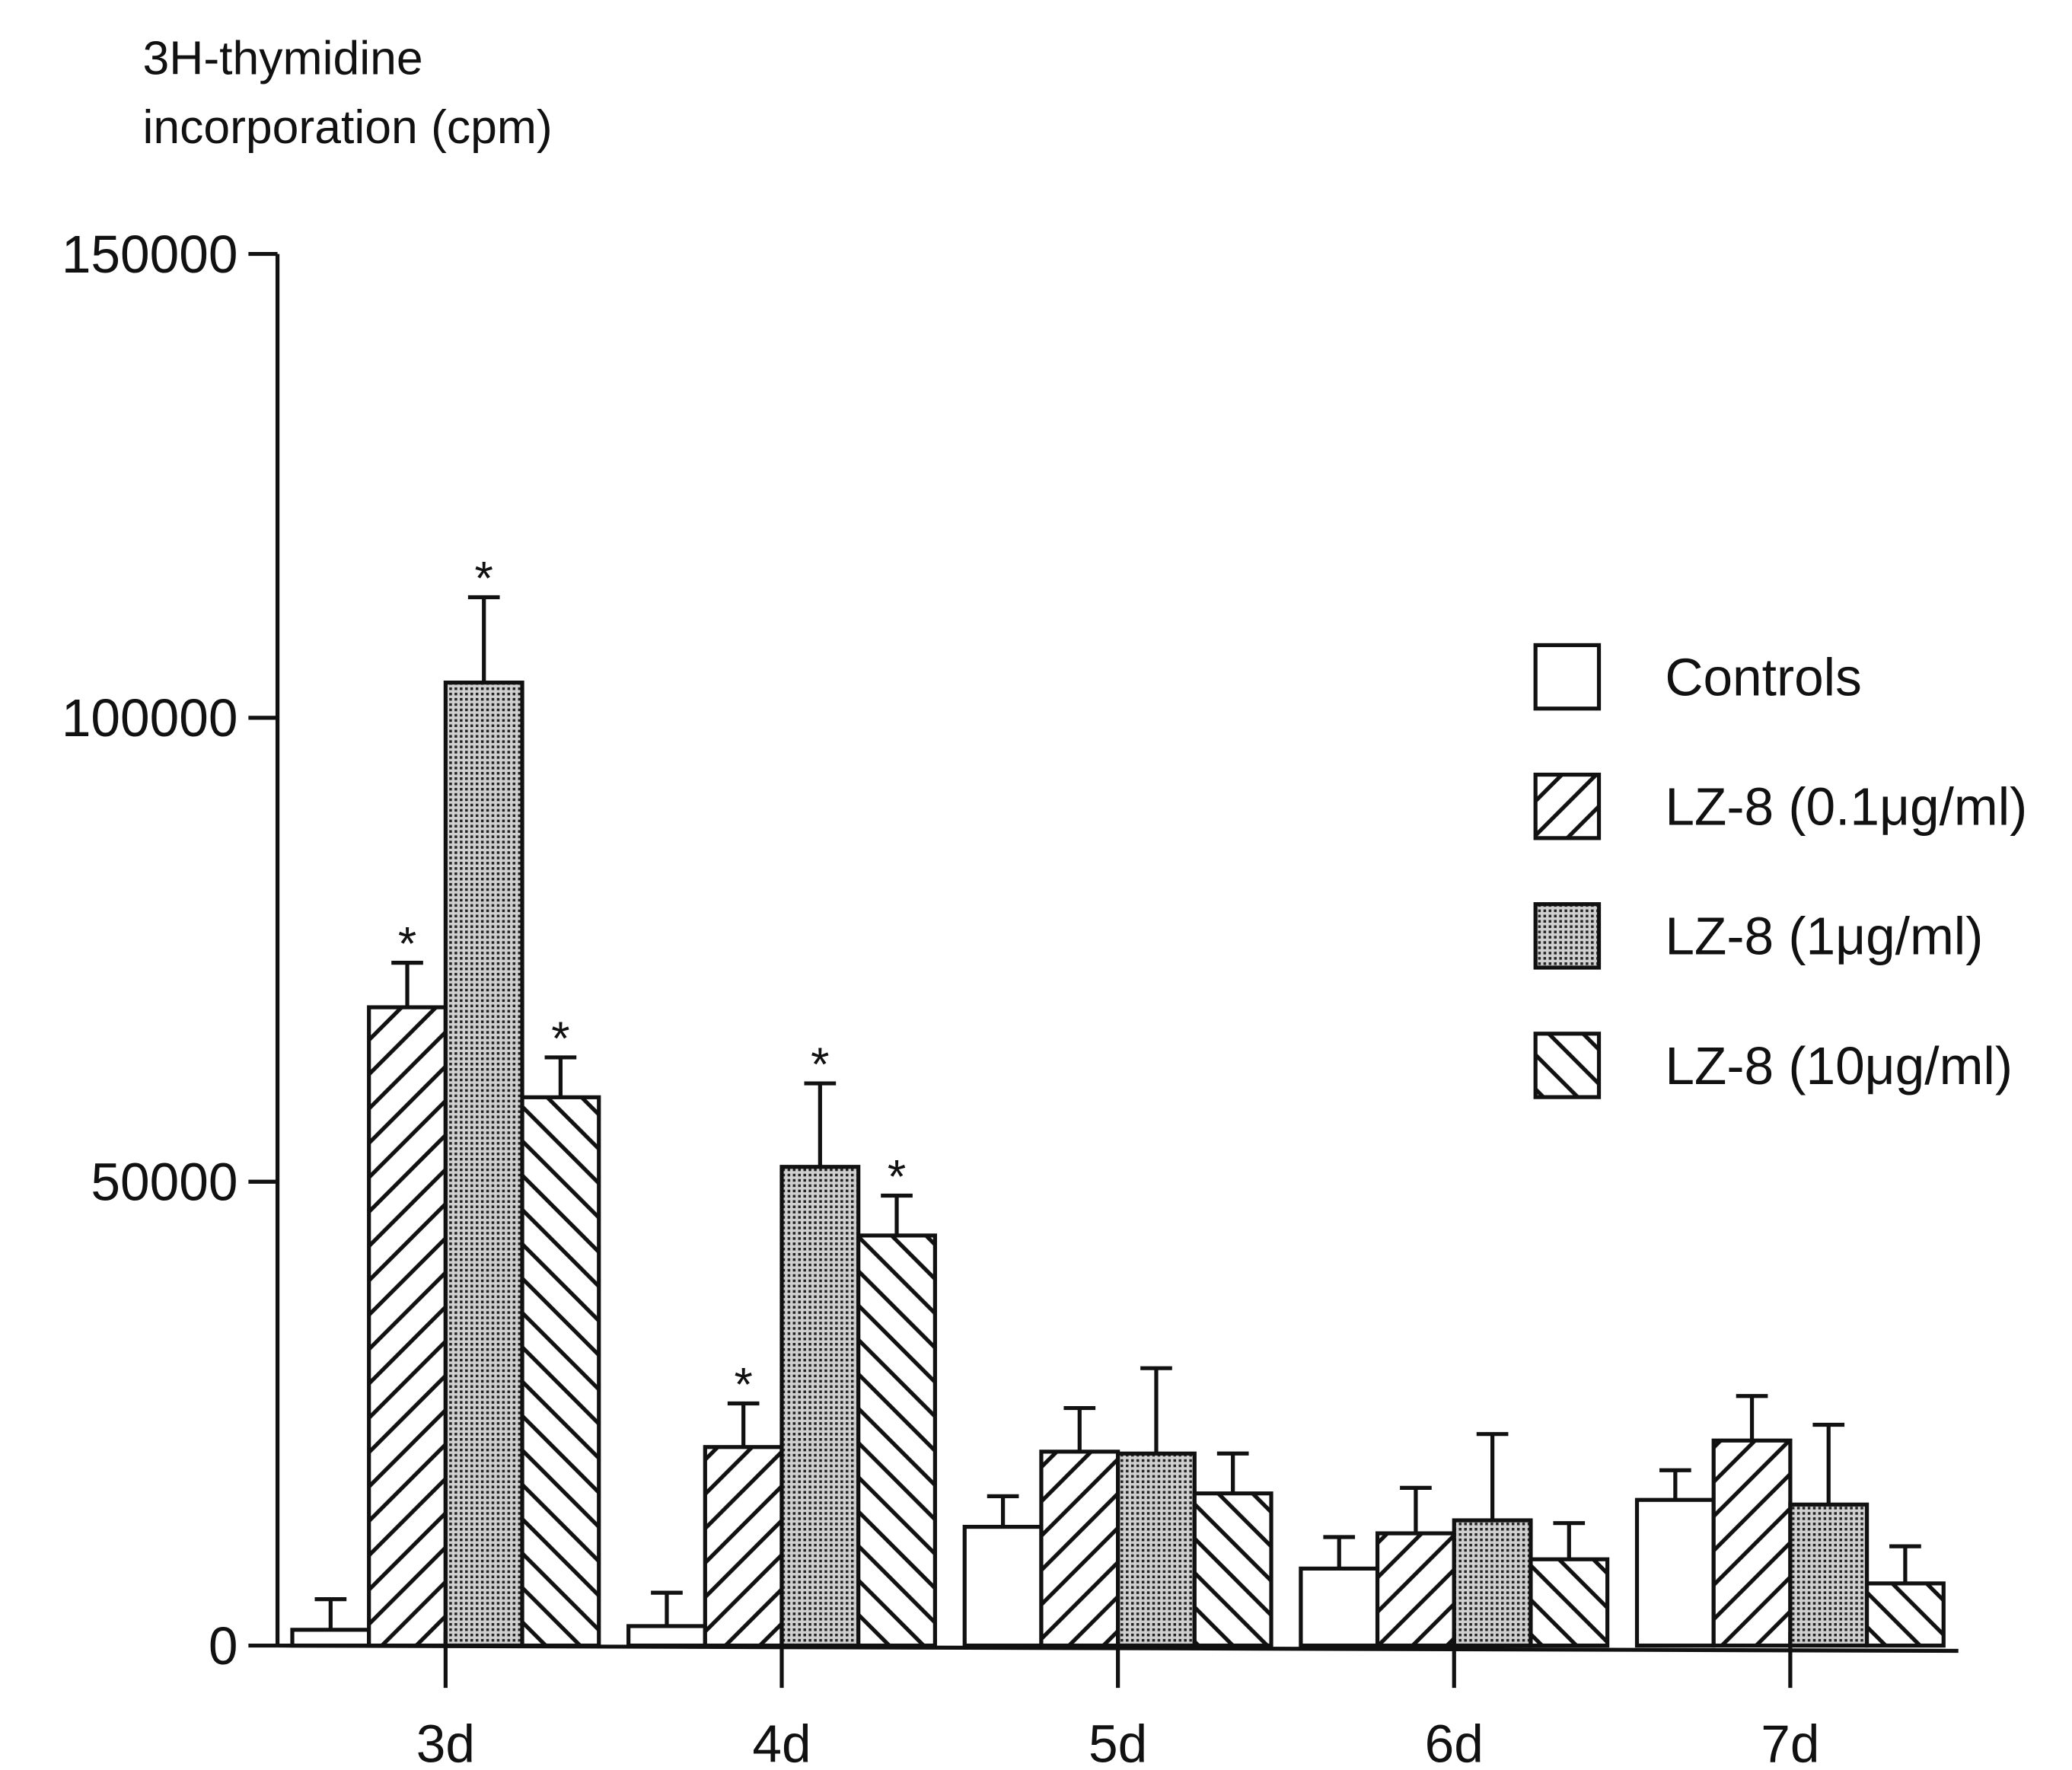 The image size is (2072, 1770). Describe the element at coordinates (1839, 1065) in the screenshot. I see `legend-label: LZ-8 (10μg/ml)` at that location.